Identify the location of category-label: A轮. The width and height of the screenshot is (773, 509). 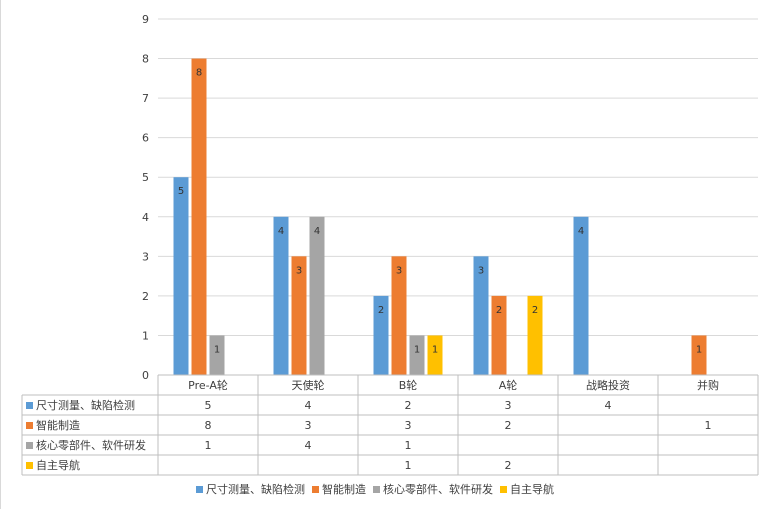
(508, 385).